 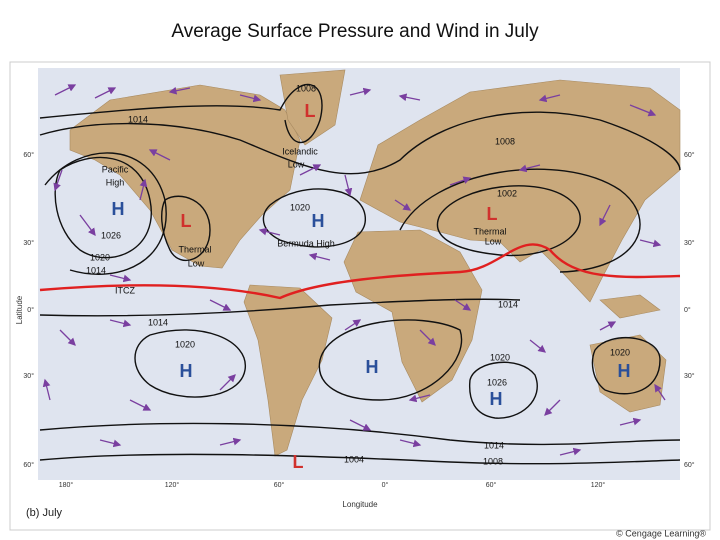 I want to click on longitude-label: 180°, so click(x=66, y=485).